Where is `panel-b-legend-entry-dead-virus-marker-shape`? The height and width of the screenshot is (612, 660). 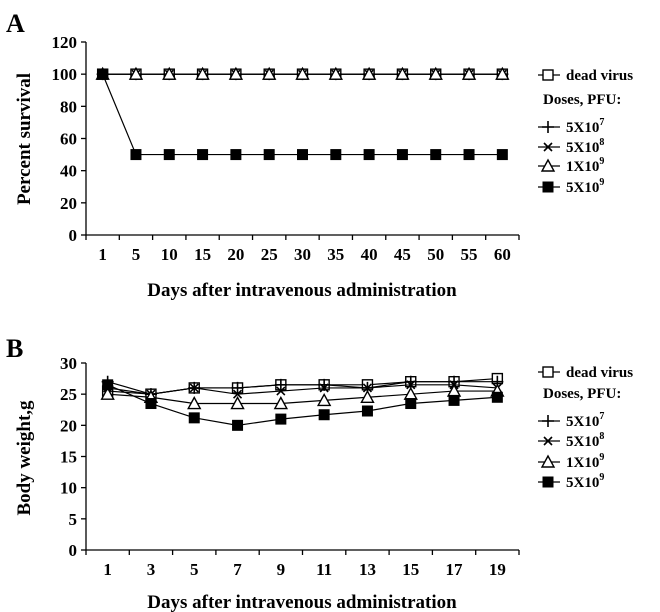 panel-b-legend-entry-dead-virus-marker-shape is located at coordinates (548, 372).